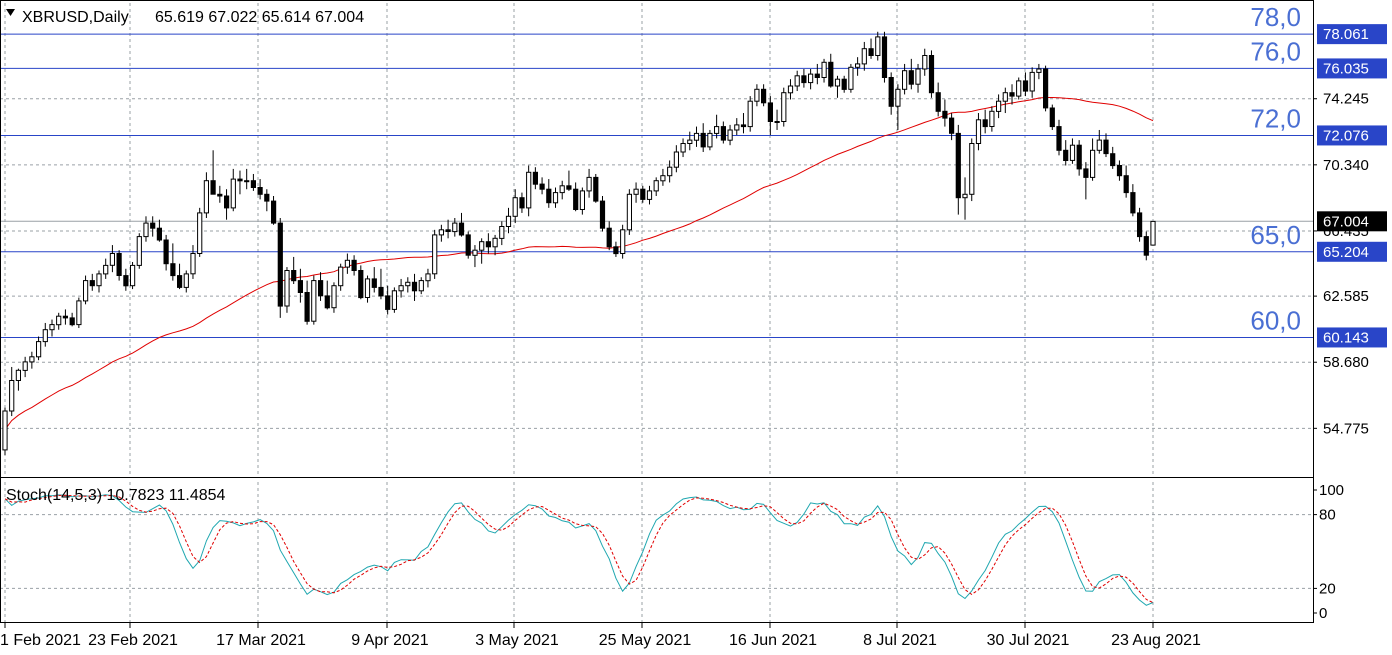  What do you see at coordinates (1346, 221) in the screenshot?
I see `current-price-label: 67.004` at bounding box center [1346, 221].